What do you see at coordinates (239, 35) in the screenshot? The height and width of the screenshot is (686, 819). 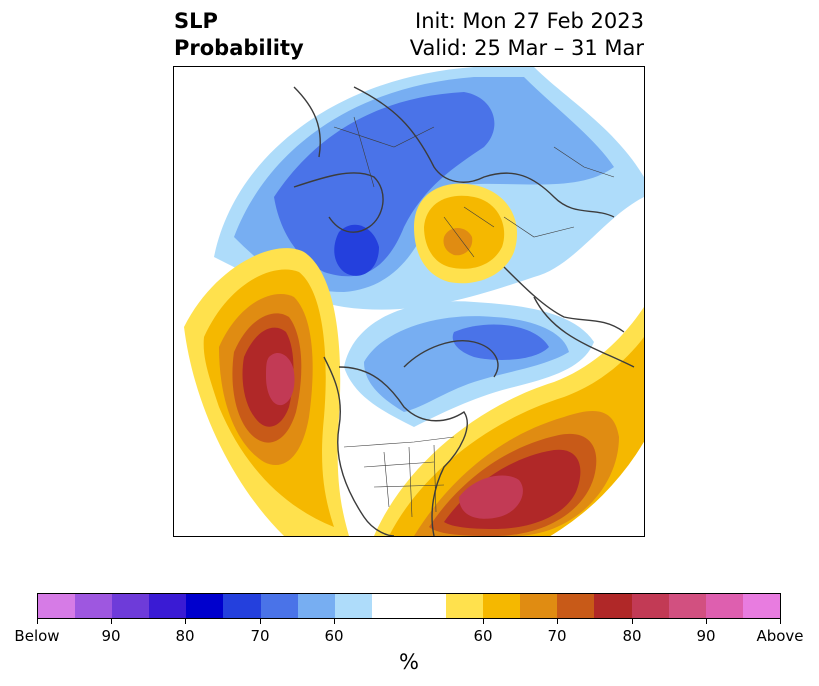 I see `map-title: SLP Probability` at bounding box center [239, 35].